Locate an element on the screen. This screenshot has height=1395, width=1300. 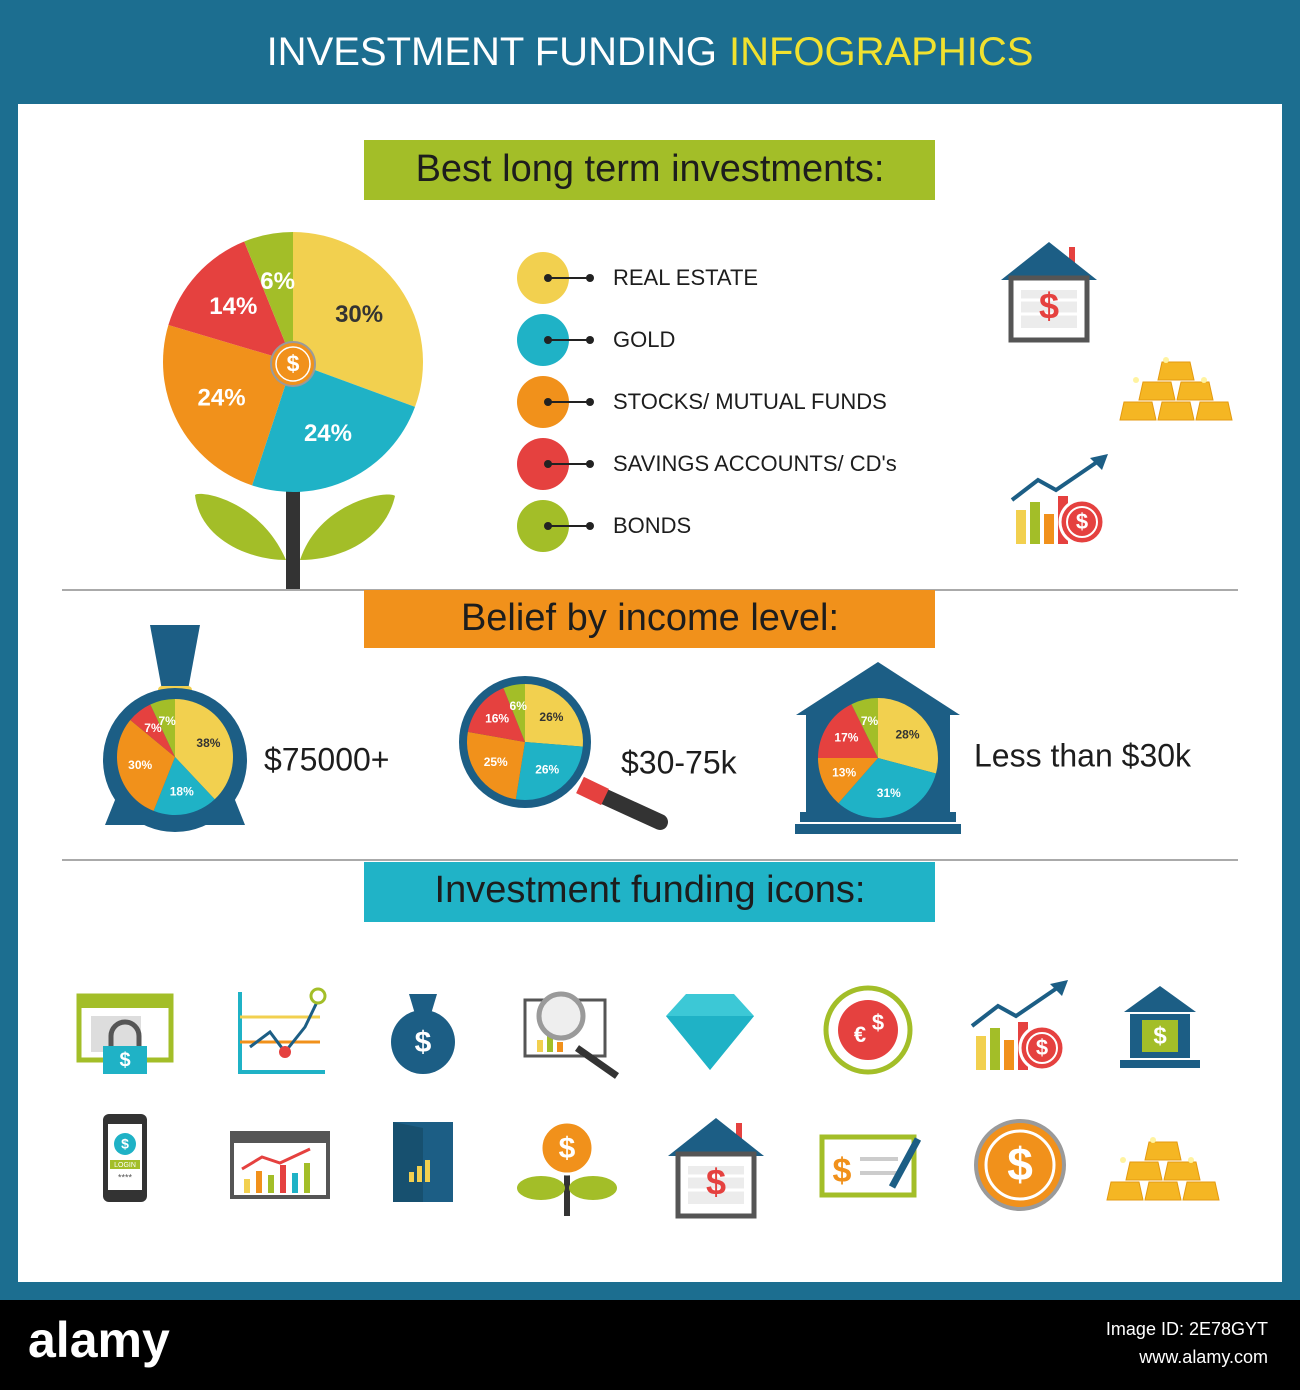
income-label: Less than $30k is located at coordinates (1083, 755).